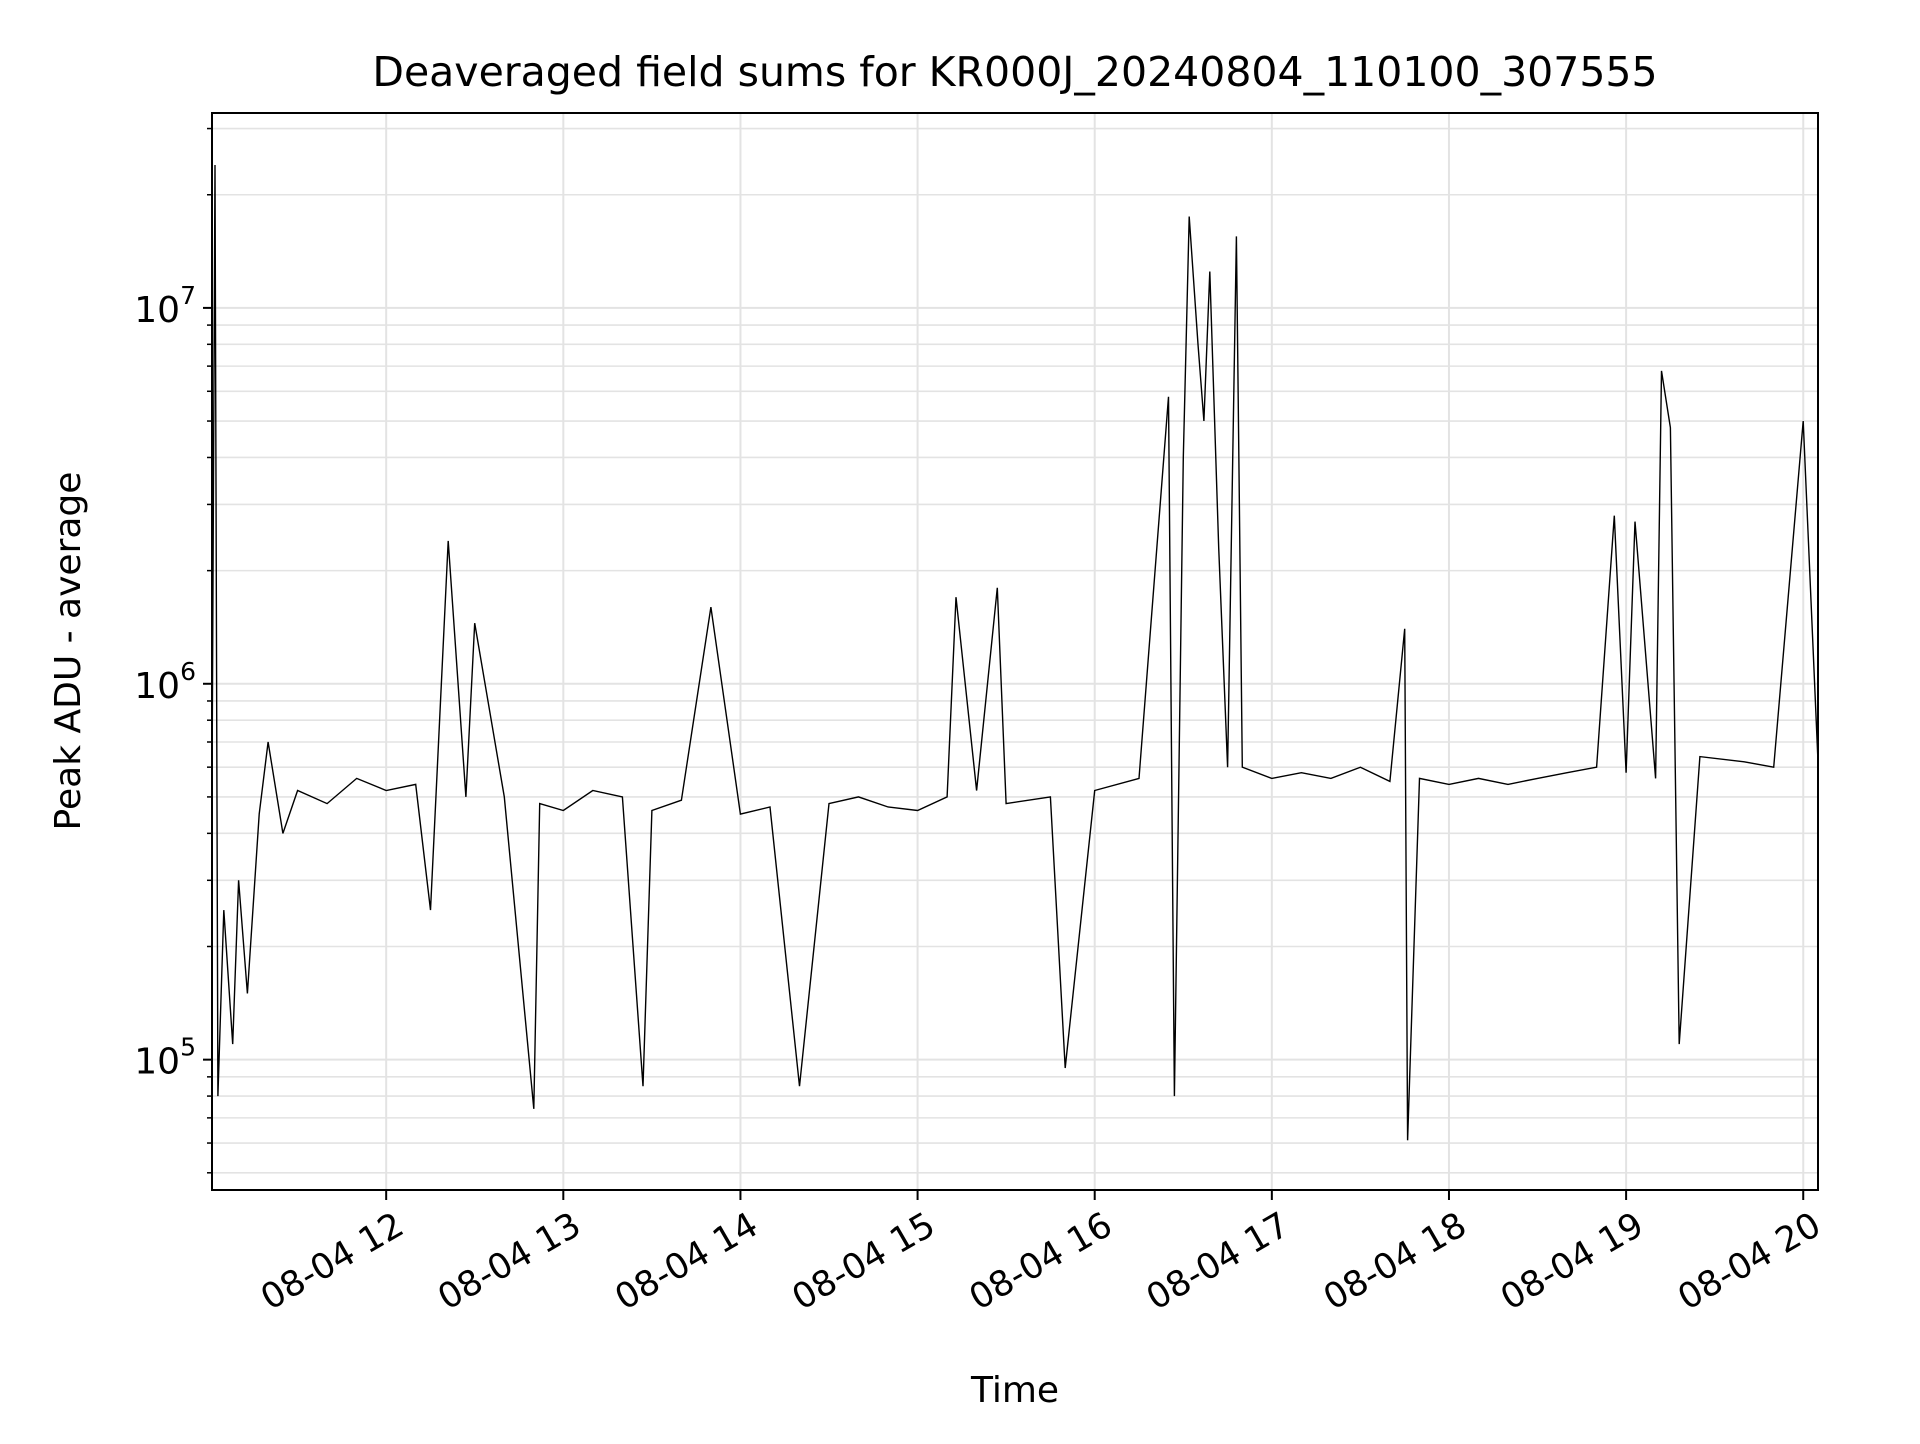  I want to click on y-tick-label: 10⁷, so click(165, 306).